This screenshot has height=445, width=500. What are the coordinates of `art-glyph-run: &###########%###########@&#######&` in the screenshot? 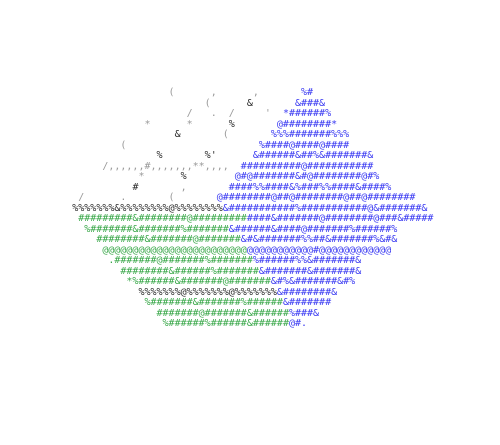 It's located at (325, 208).